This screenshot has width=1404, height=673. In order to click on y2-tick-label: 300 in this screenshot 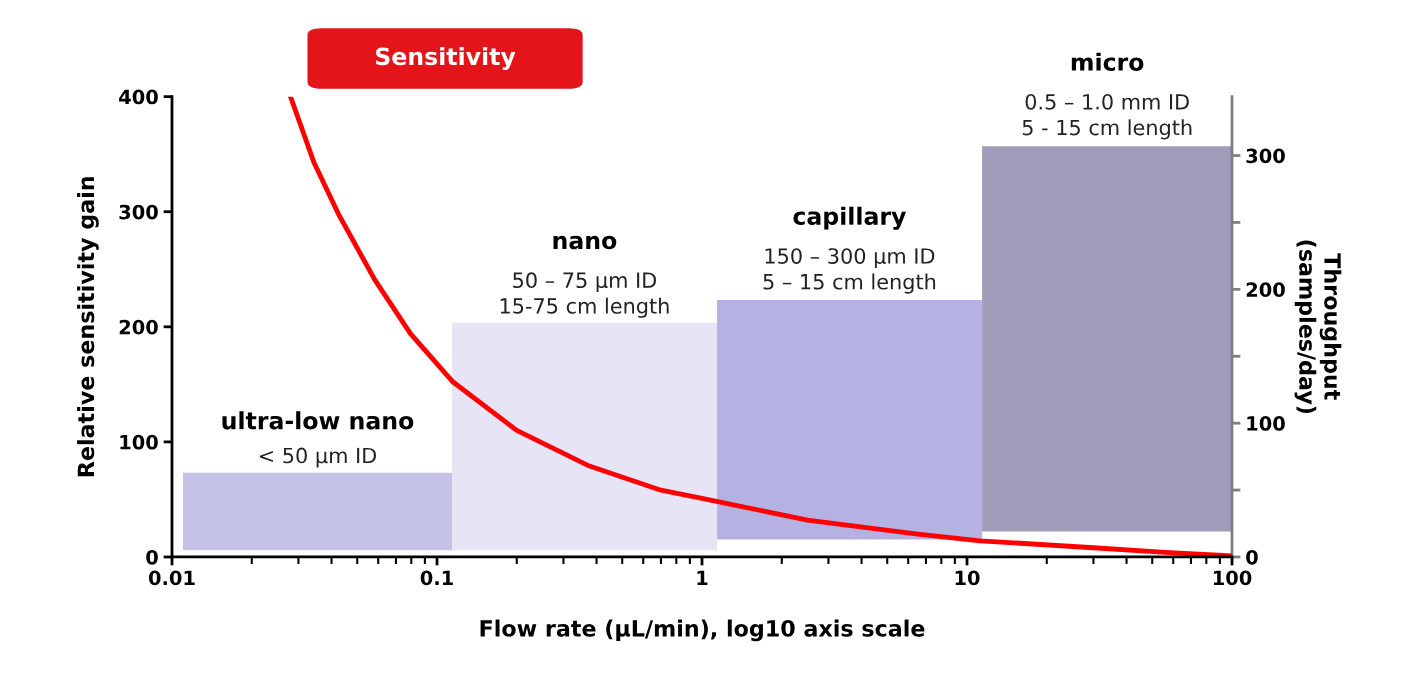, I will do `click(1265, 156)`.